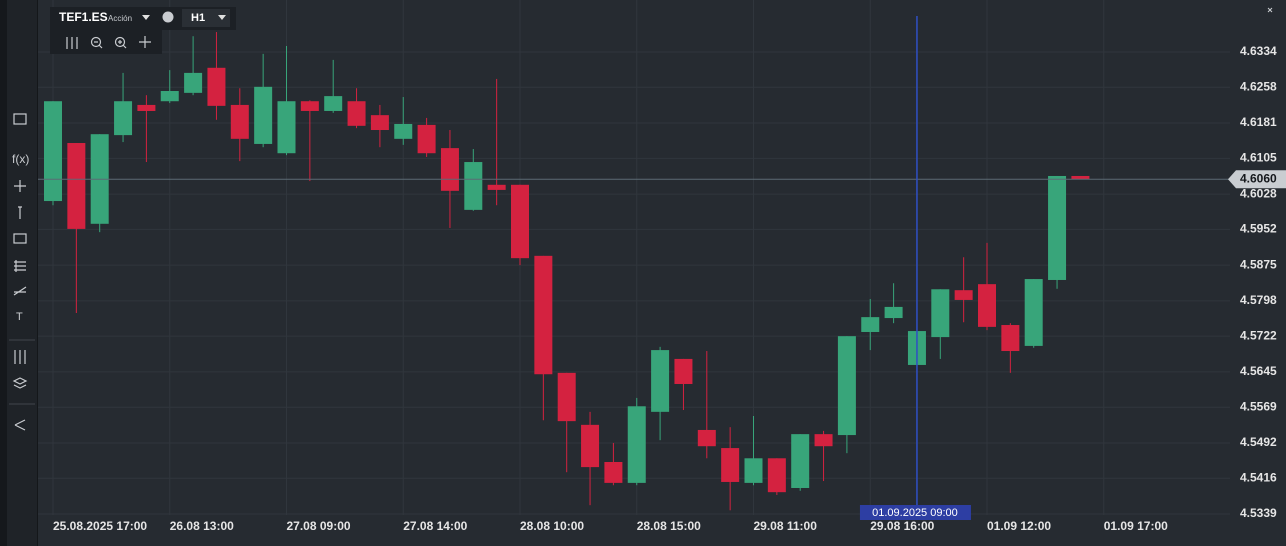 The height and width of the screenshot is (546, 1286). What do you see at coordinates (198, 18) in the screenshot?
I see `timeframe: H1` at bounding box center [198, 18].